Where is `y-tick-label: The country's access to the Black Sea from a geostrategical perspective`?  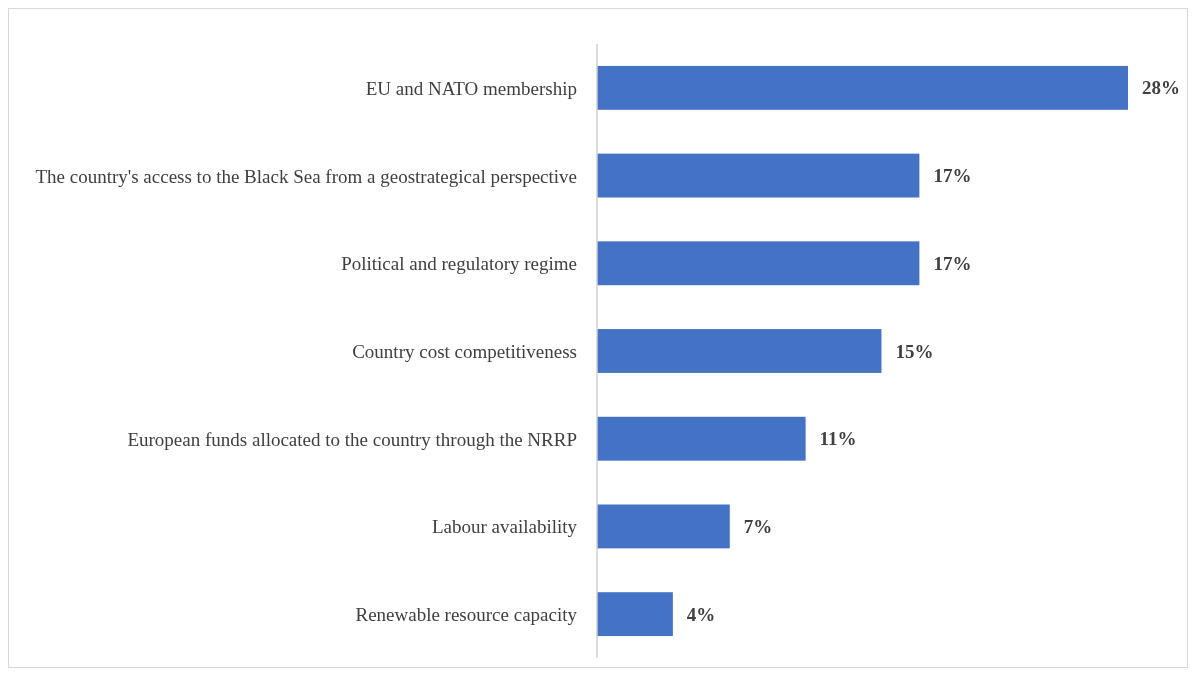 y-tick-label: The country's access to the Black Sea from a geostrategical perspective is located at coordinates (306, 176).